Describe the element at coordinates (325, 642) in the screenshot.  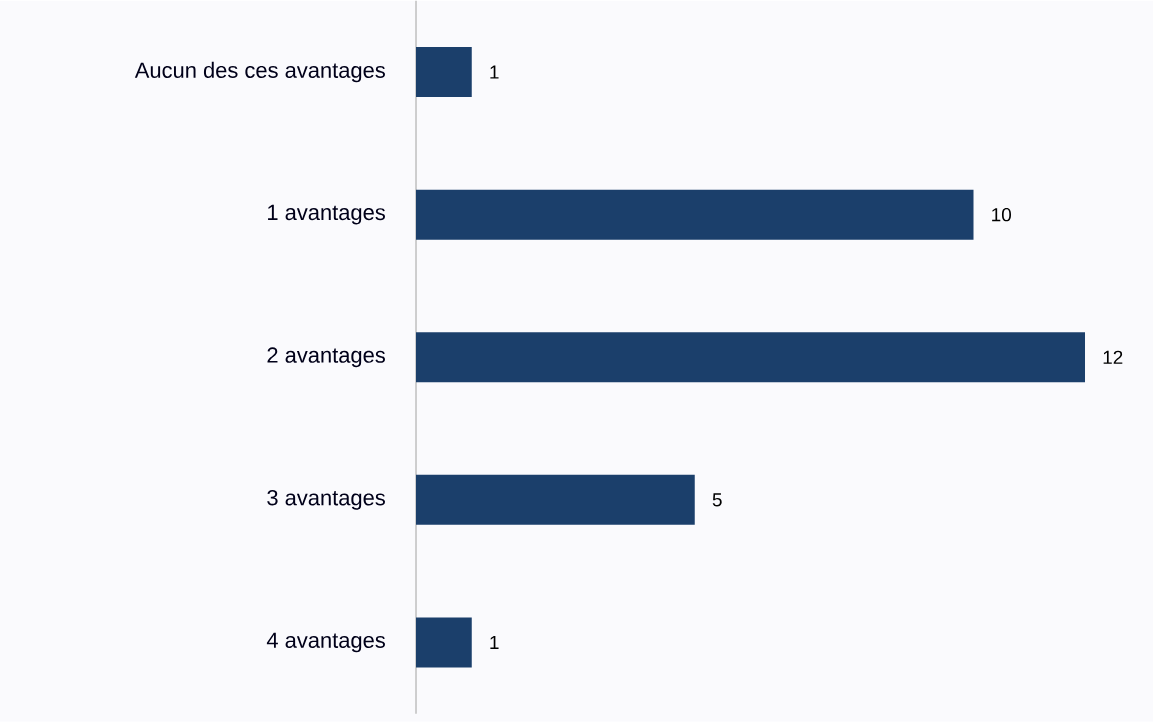
I see `y-tick-label: 4 avantages` at that location.